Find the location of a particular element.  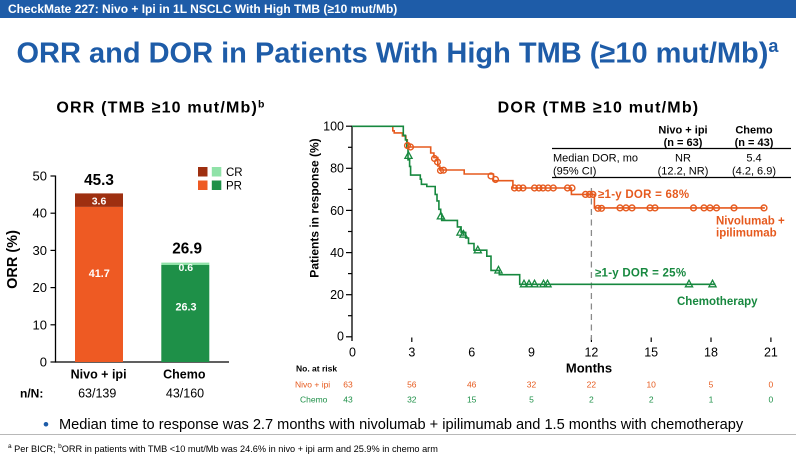

svg-text: DOR (TMB ≥10 mut/Mb) is located at coordinates (599, 107).